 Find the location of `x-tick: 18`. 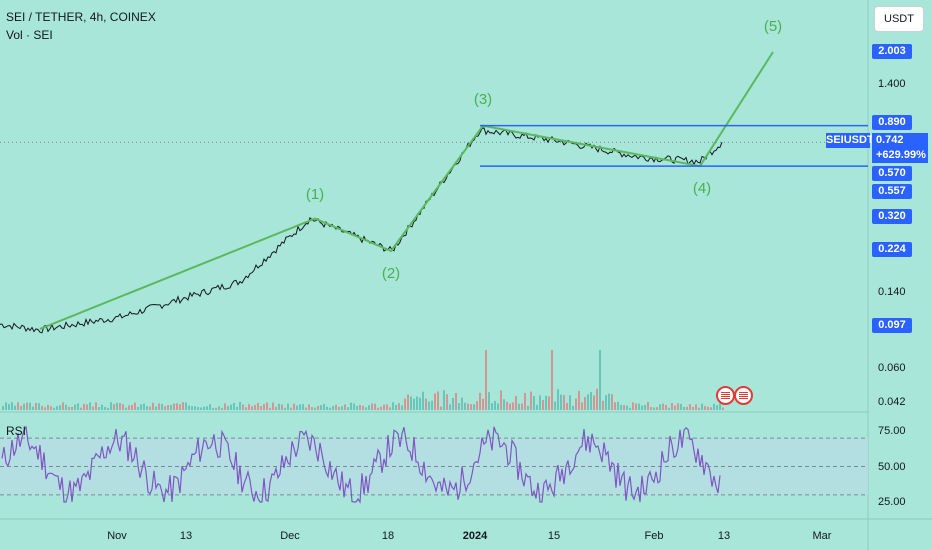

x-tick: 18 is located at coordinates (388, 536).